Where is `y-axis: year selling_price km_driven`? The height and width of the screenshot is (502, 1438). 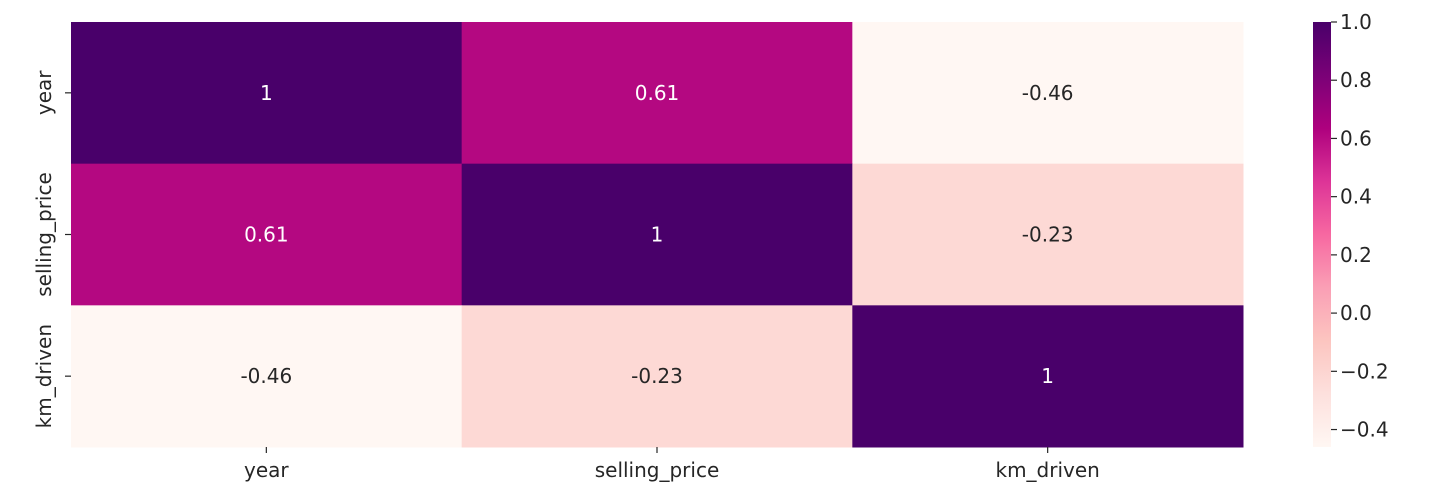 y-axis: year selling_price km_driven is located at coordinates (51, 249).